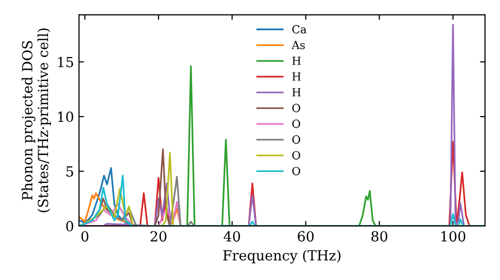 This screenshot has height=280, width=500. Describe the element at coordinates (36, 120) in the screenshot. I see `y-axis-title: Phonon projected DOS (States/THz·primitive cell)` at that location.